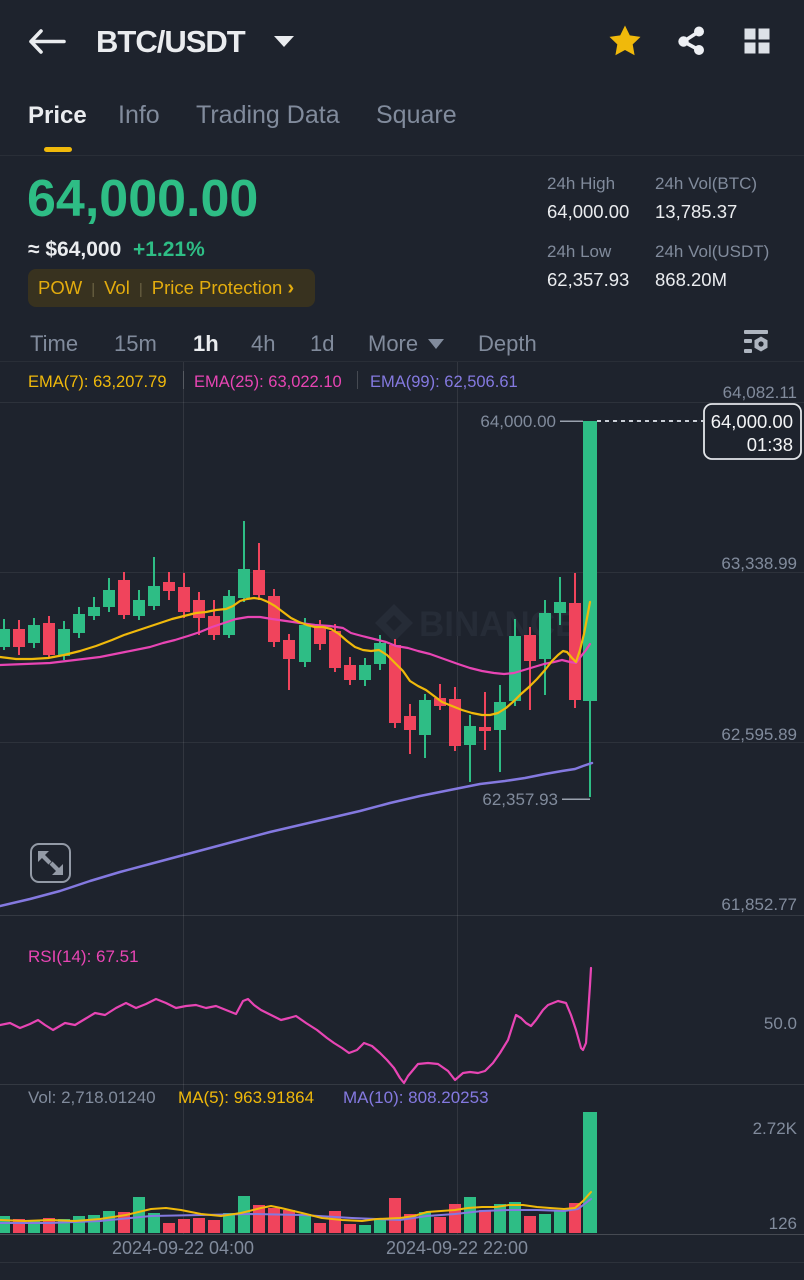 The width and height of the screenshot is (804, 1280). I want to click on svg-text: 15m, so click(135, 343).